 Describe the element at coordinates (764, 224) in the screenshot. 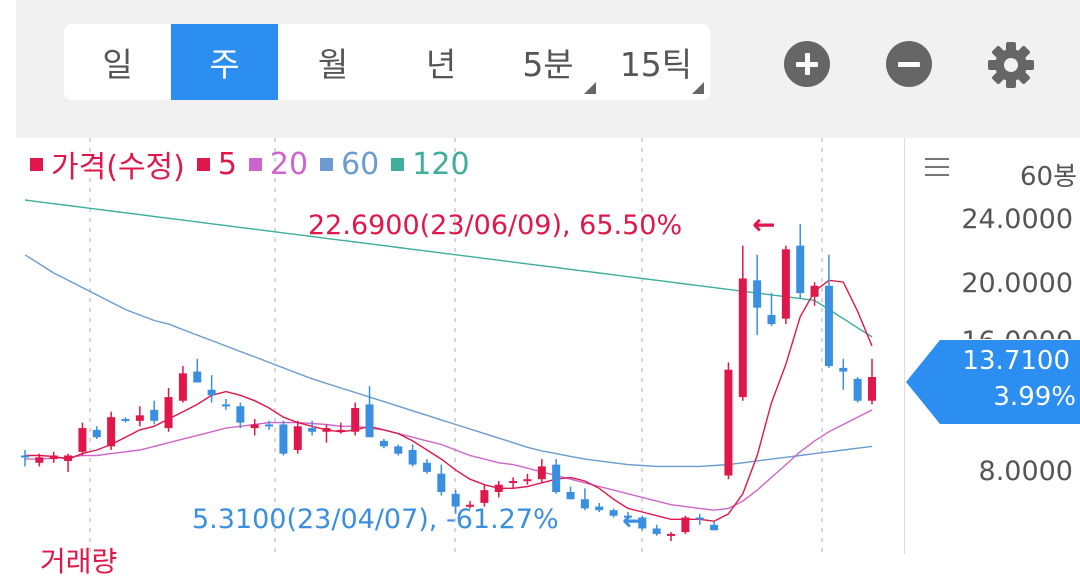

I see `high-arrow-icon: ←` at that location.